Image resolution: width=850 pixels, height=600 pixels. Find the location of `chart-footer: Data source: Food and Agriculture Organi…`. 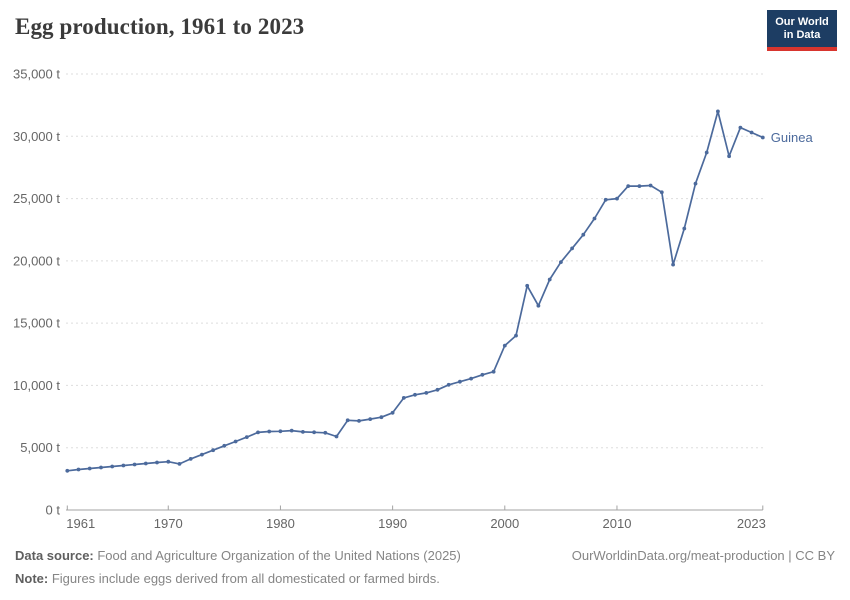

chart-footer: Data source: Food and Agriculture Organi… is located at coordinates (425, 567).